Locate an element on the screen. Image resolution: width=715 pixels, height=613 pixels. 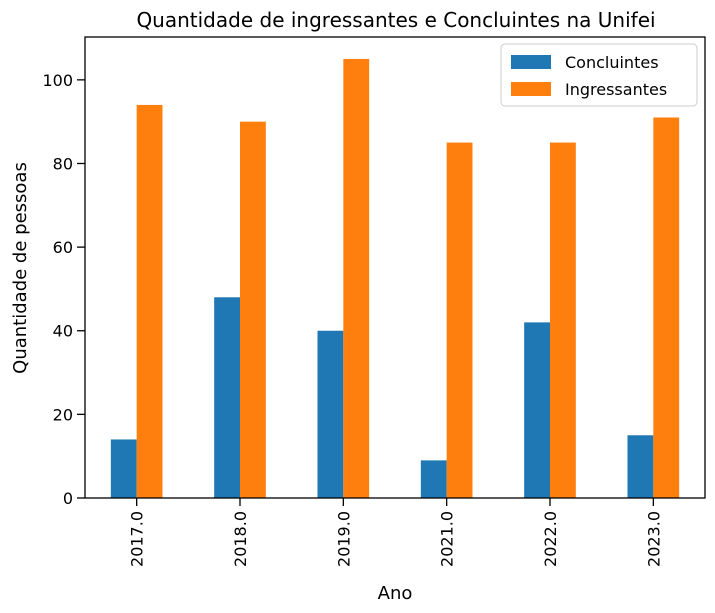
y-tick-label: 40 is located at coordinates (63, 331).